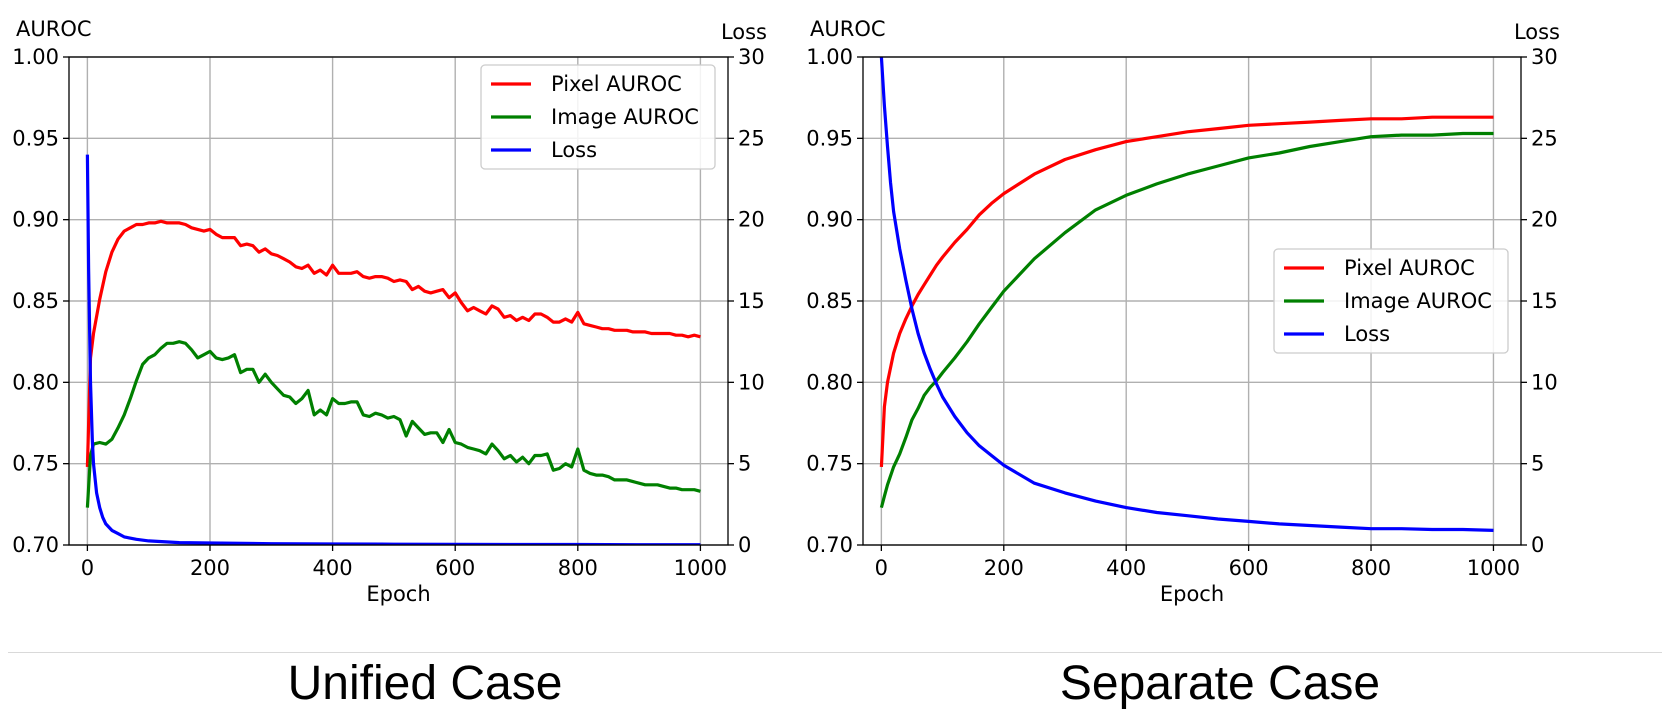 This screenshot has width=1668, height=713. Describe the element at coordinates (835, 652) in the screenshot. I see `caption-divider` at that location.